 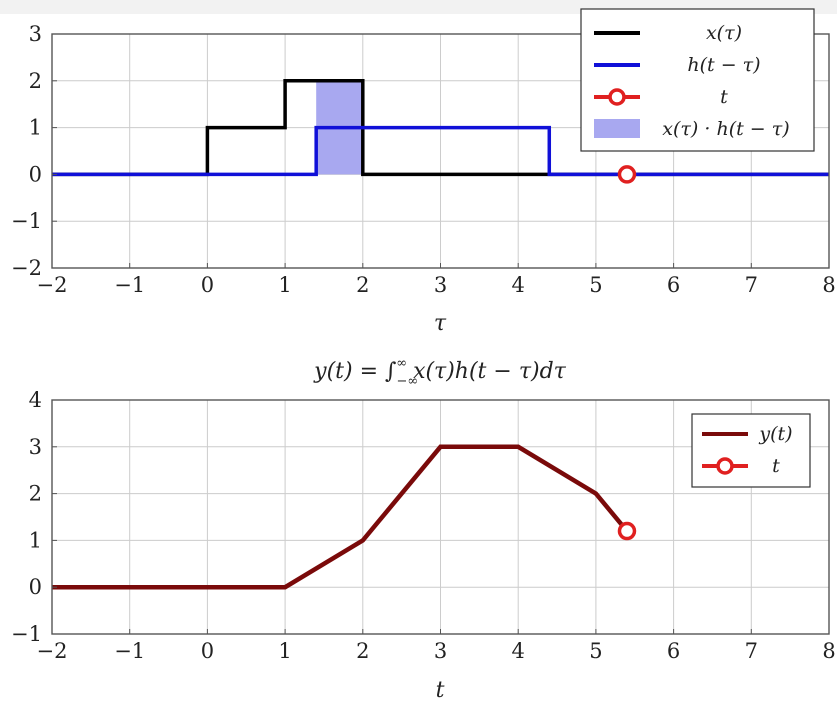 What do you see at coordinates (207, 651) in the screenshot?
I see `bottom-x-tick-label: 0` at bounding box center [207, 651].